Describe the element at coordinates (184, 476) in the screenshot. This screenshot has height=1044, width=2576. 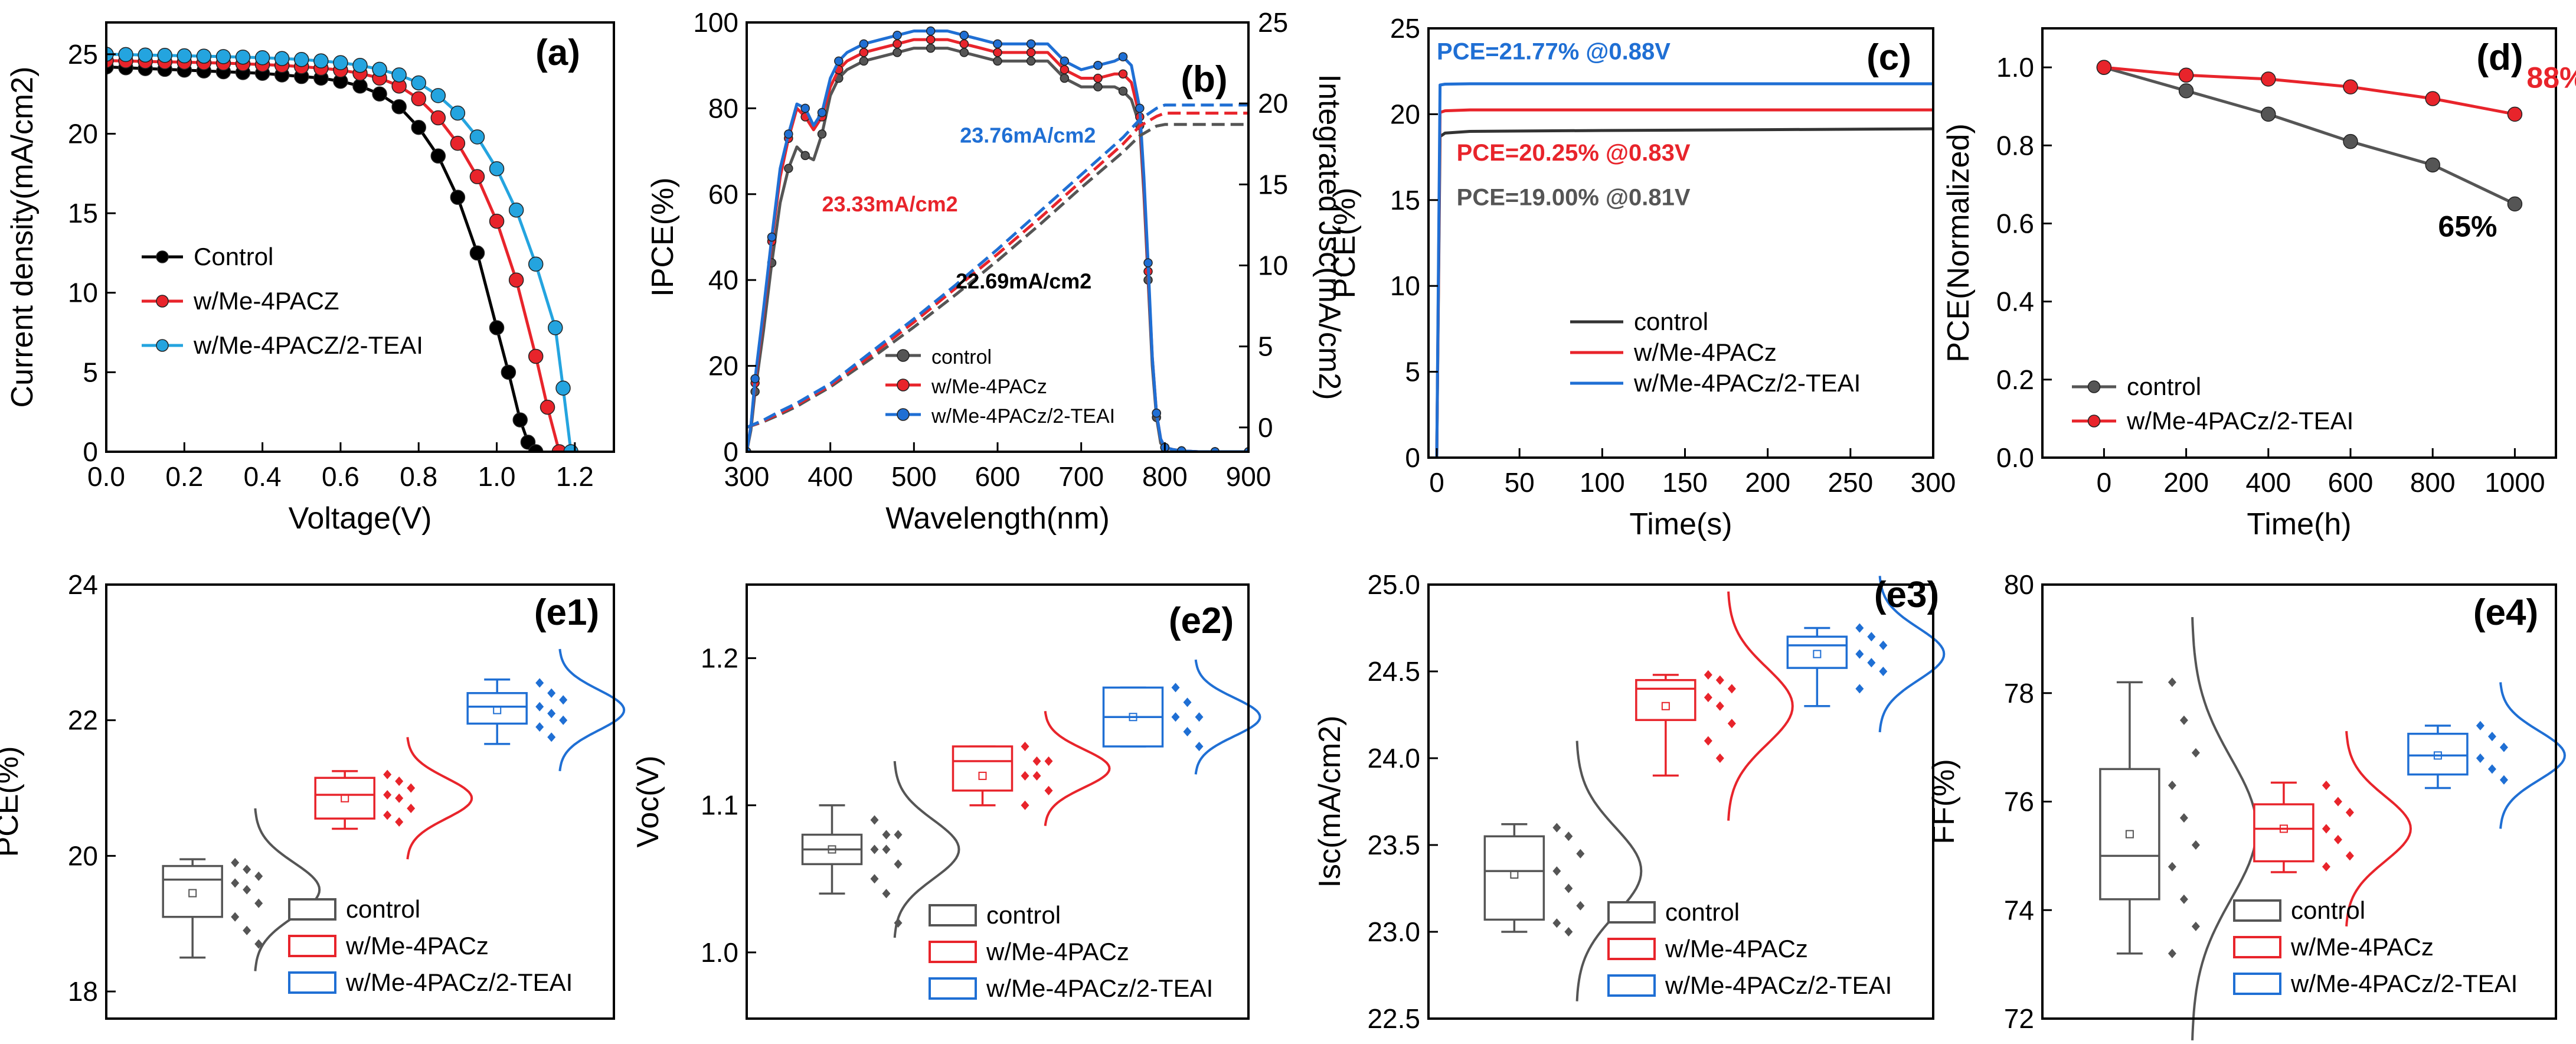
I see `x-tick-label: 0.2` at that location.